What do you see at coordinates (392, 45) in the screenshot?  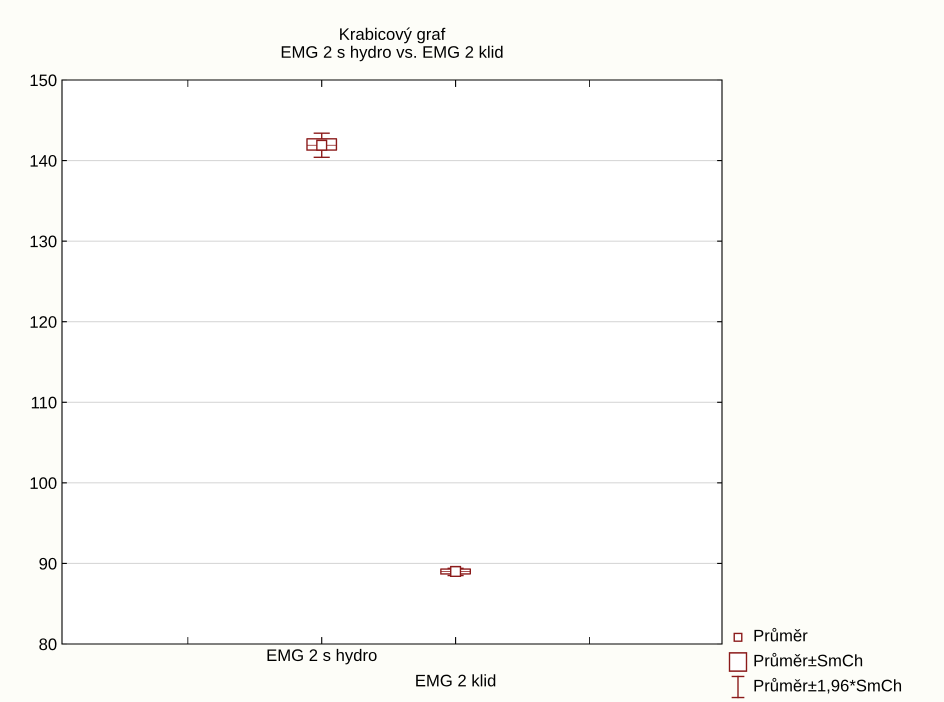 I see `chart-title: Krabicový graf EMG 2 s hydro vs. EMG 2 klid` at bounding box center [392, 45].